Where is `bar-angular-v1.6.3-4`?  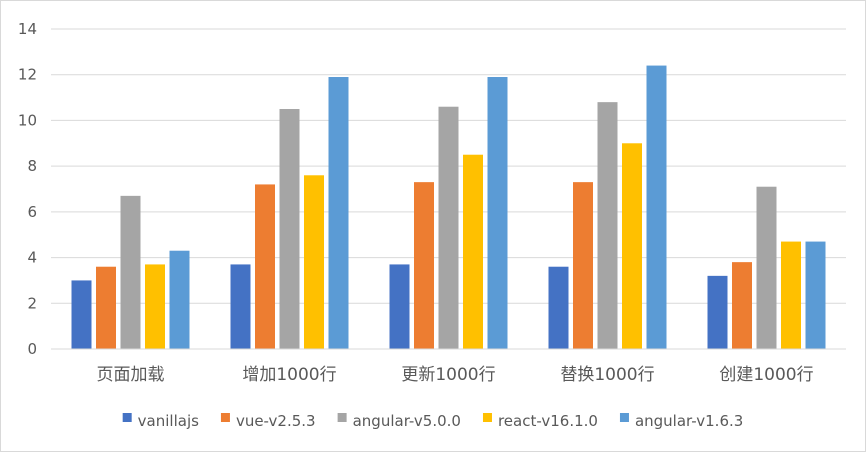
bar-angular-v1.6.3-4 is located at coordinates (815, 295).